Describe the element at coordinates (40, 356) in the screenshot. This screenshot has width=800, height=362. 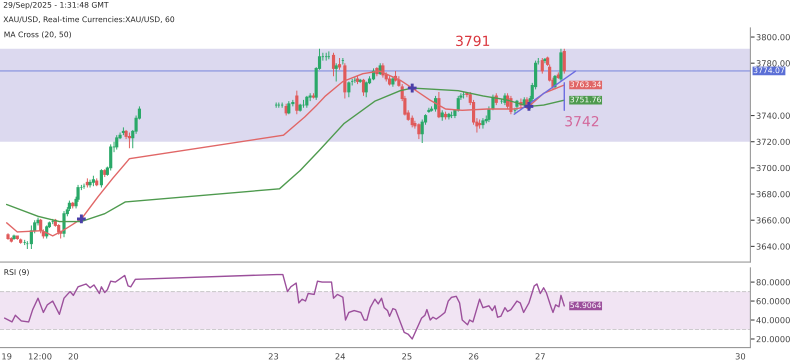
I see `x-tick-label: 12:00` at that location.